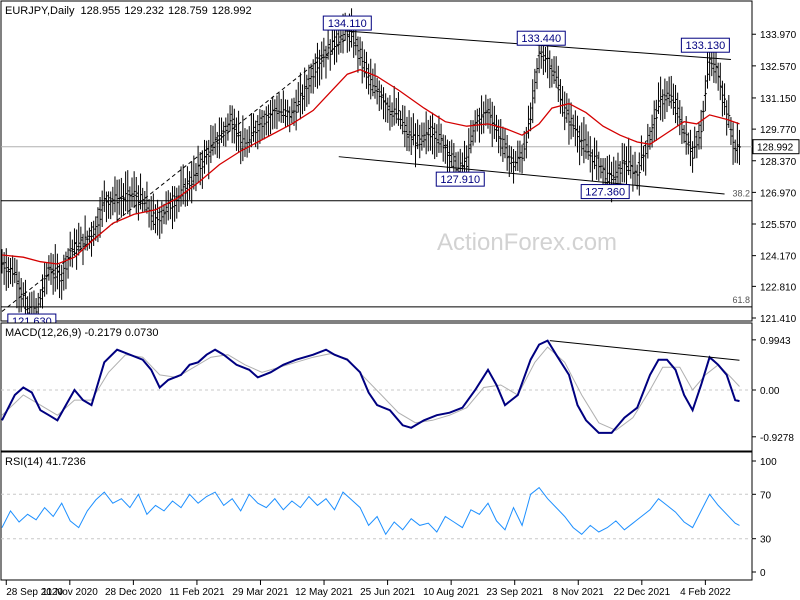 The image size is (800, 600). What do you see at coordinates (579, 592) in the screenshot?
I see `x-tick-label: 8 Nov 2021` at bounding box center [579, 592].